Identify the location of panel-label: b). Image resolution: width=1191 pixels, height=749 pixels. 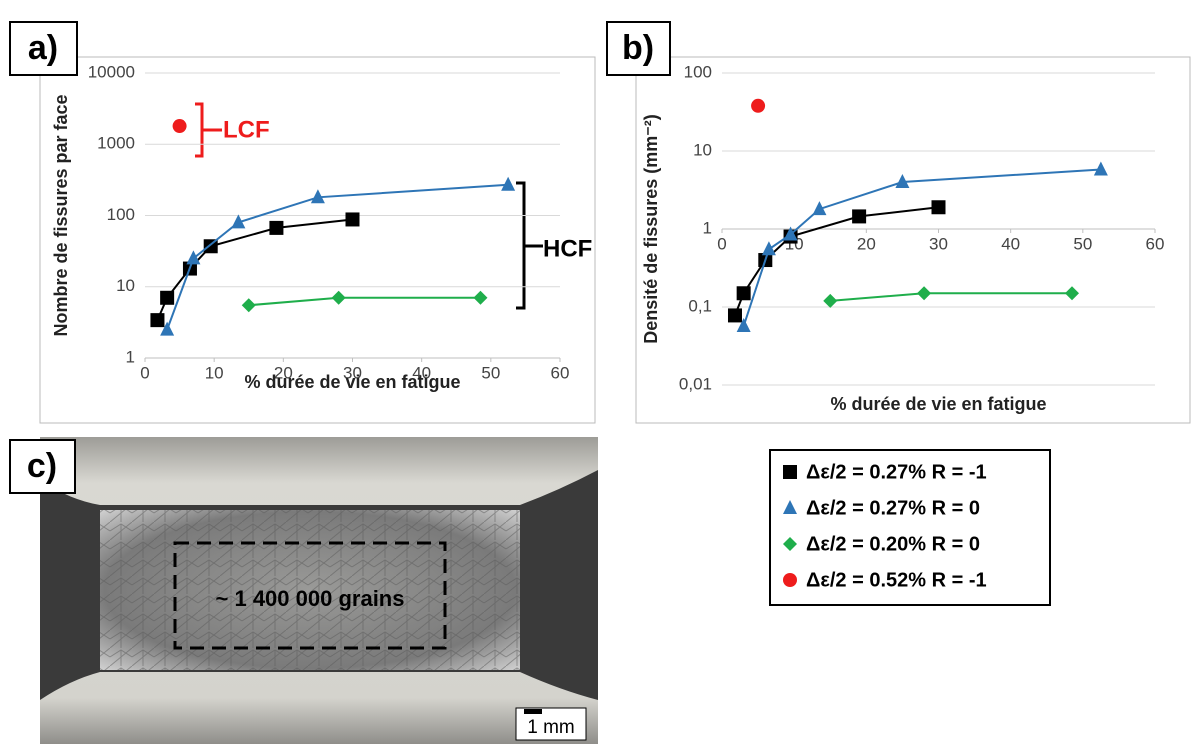
(638, 48).